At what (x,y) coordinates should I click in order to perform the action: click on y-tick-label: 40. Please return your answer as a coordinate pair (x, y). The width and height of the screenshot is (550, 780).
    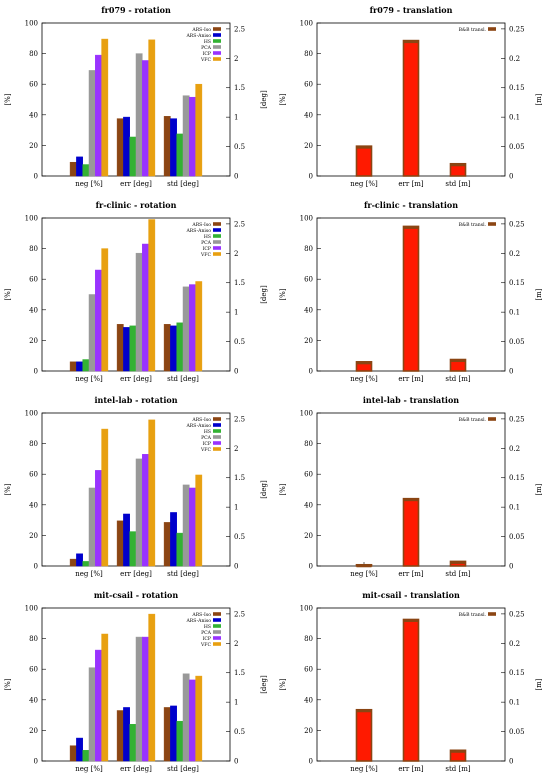
    Looking at the image, I should click on (33, 115).